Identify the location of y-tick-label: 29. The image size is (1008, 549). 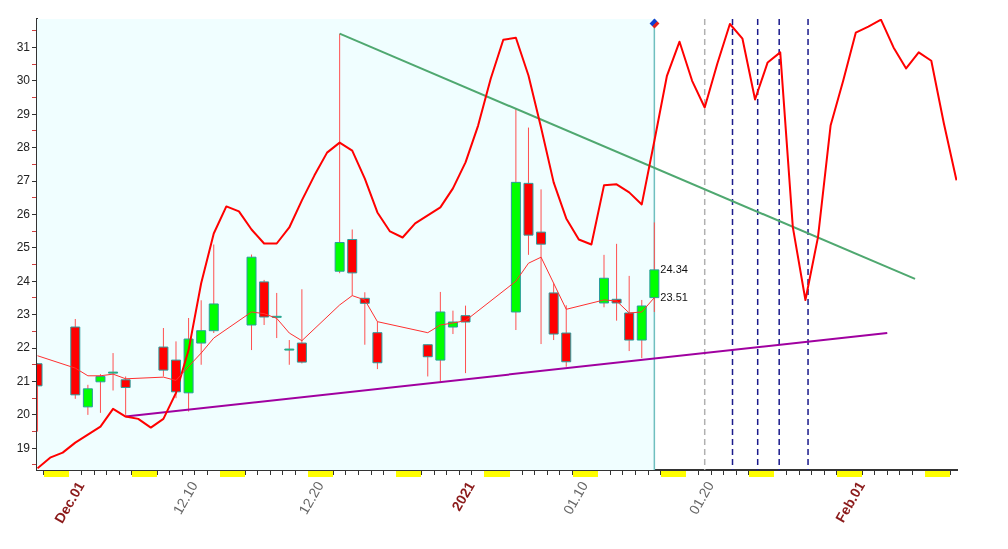
(23, 113).